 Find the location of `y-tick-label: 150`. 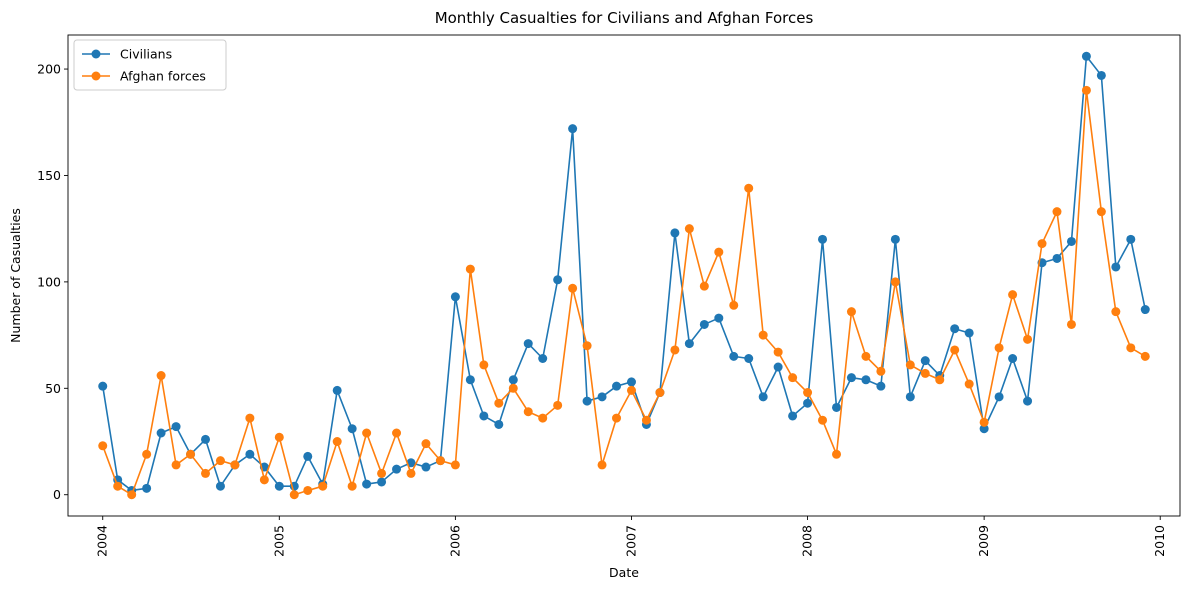

y-tick-label: 150 is located at coordinates (49, 175).